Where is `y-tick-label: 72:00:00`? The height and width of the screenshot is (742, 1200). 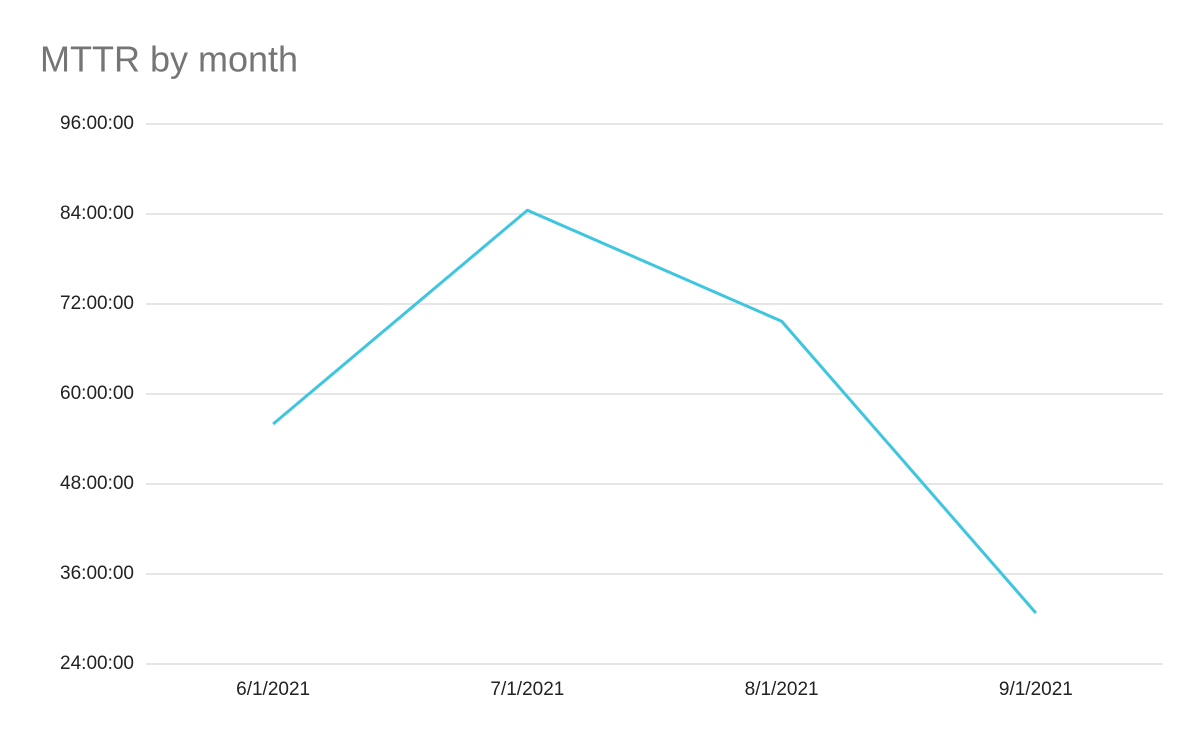 y-tick-label: 72:00:00 is located at coordinates (97, 303).